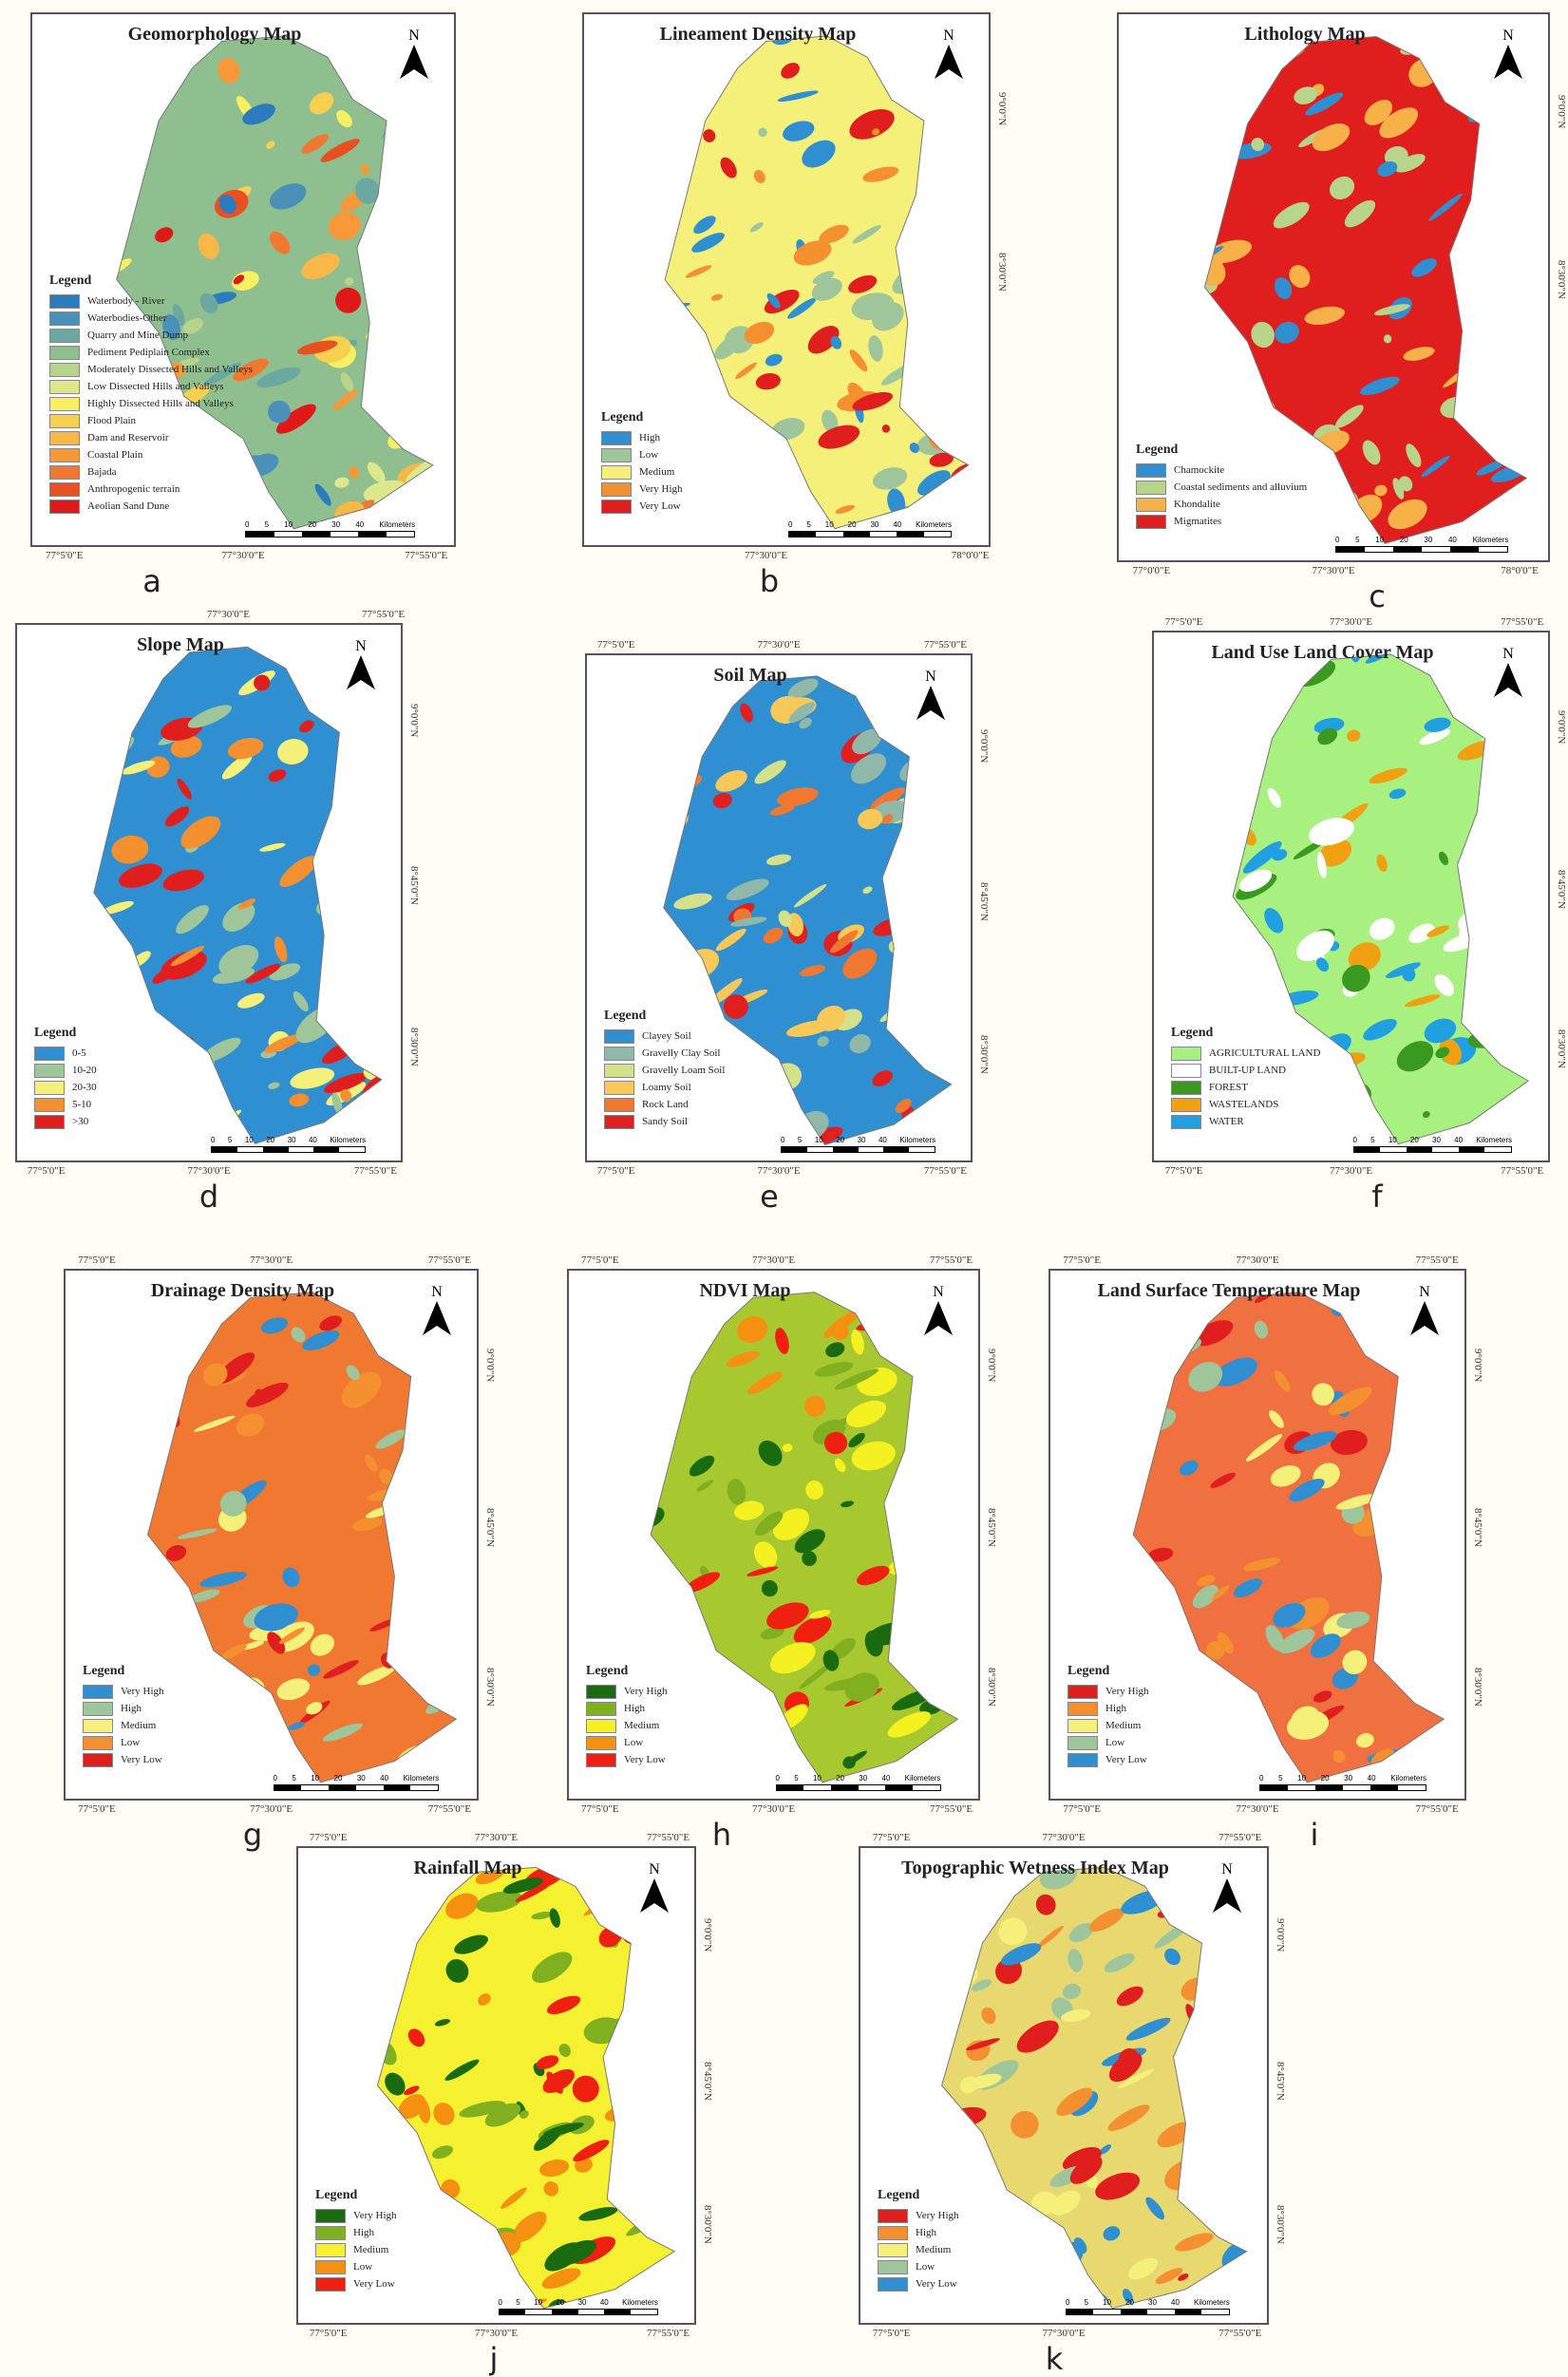 The image size is (1568, 2377). What do you see at coordinates (356, 2240) in the screenshot?
I see `map-legend: Legend Very High High Medium Low Very Low` at bounding box center [356, 2240].